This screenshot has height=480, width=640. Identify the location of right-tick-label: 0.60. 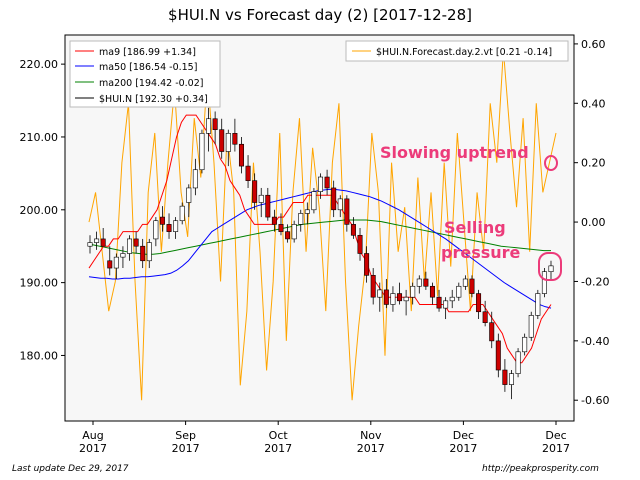
(593, 44).